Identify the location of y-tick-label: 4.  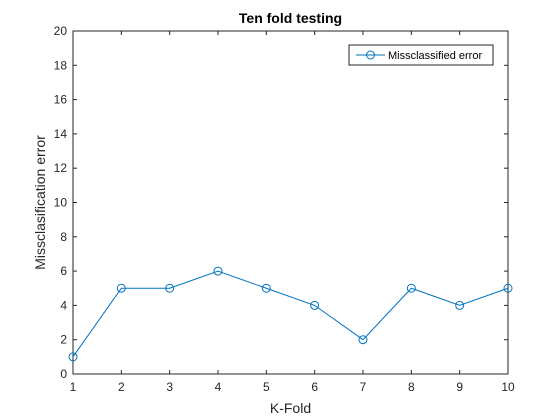
(63, 305).